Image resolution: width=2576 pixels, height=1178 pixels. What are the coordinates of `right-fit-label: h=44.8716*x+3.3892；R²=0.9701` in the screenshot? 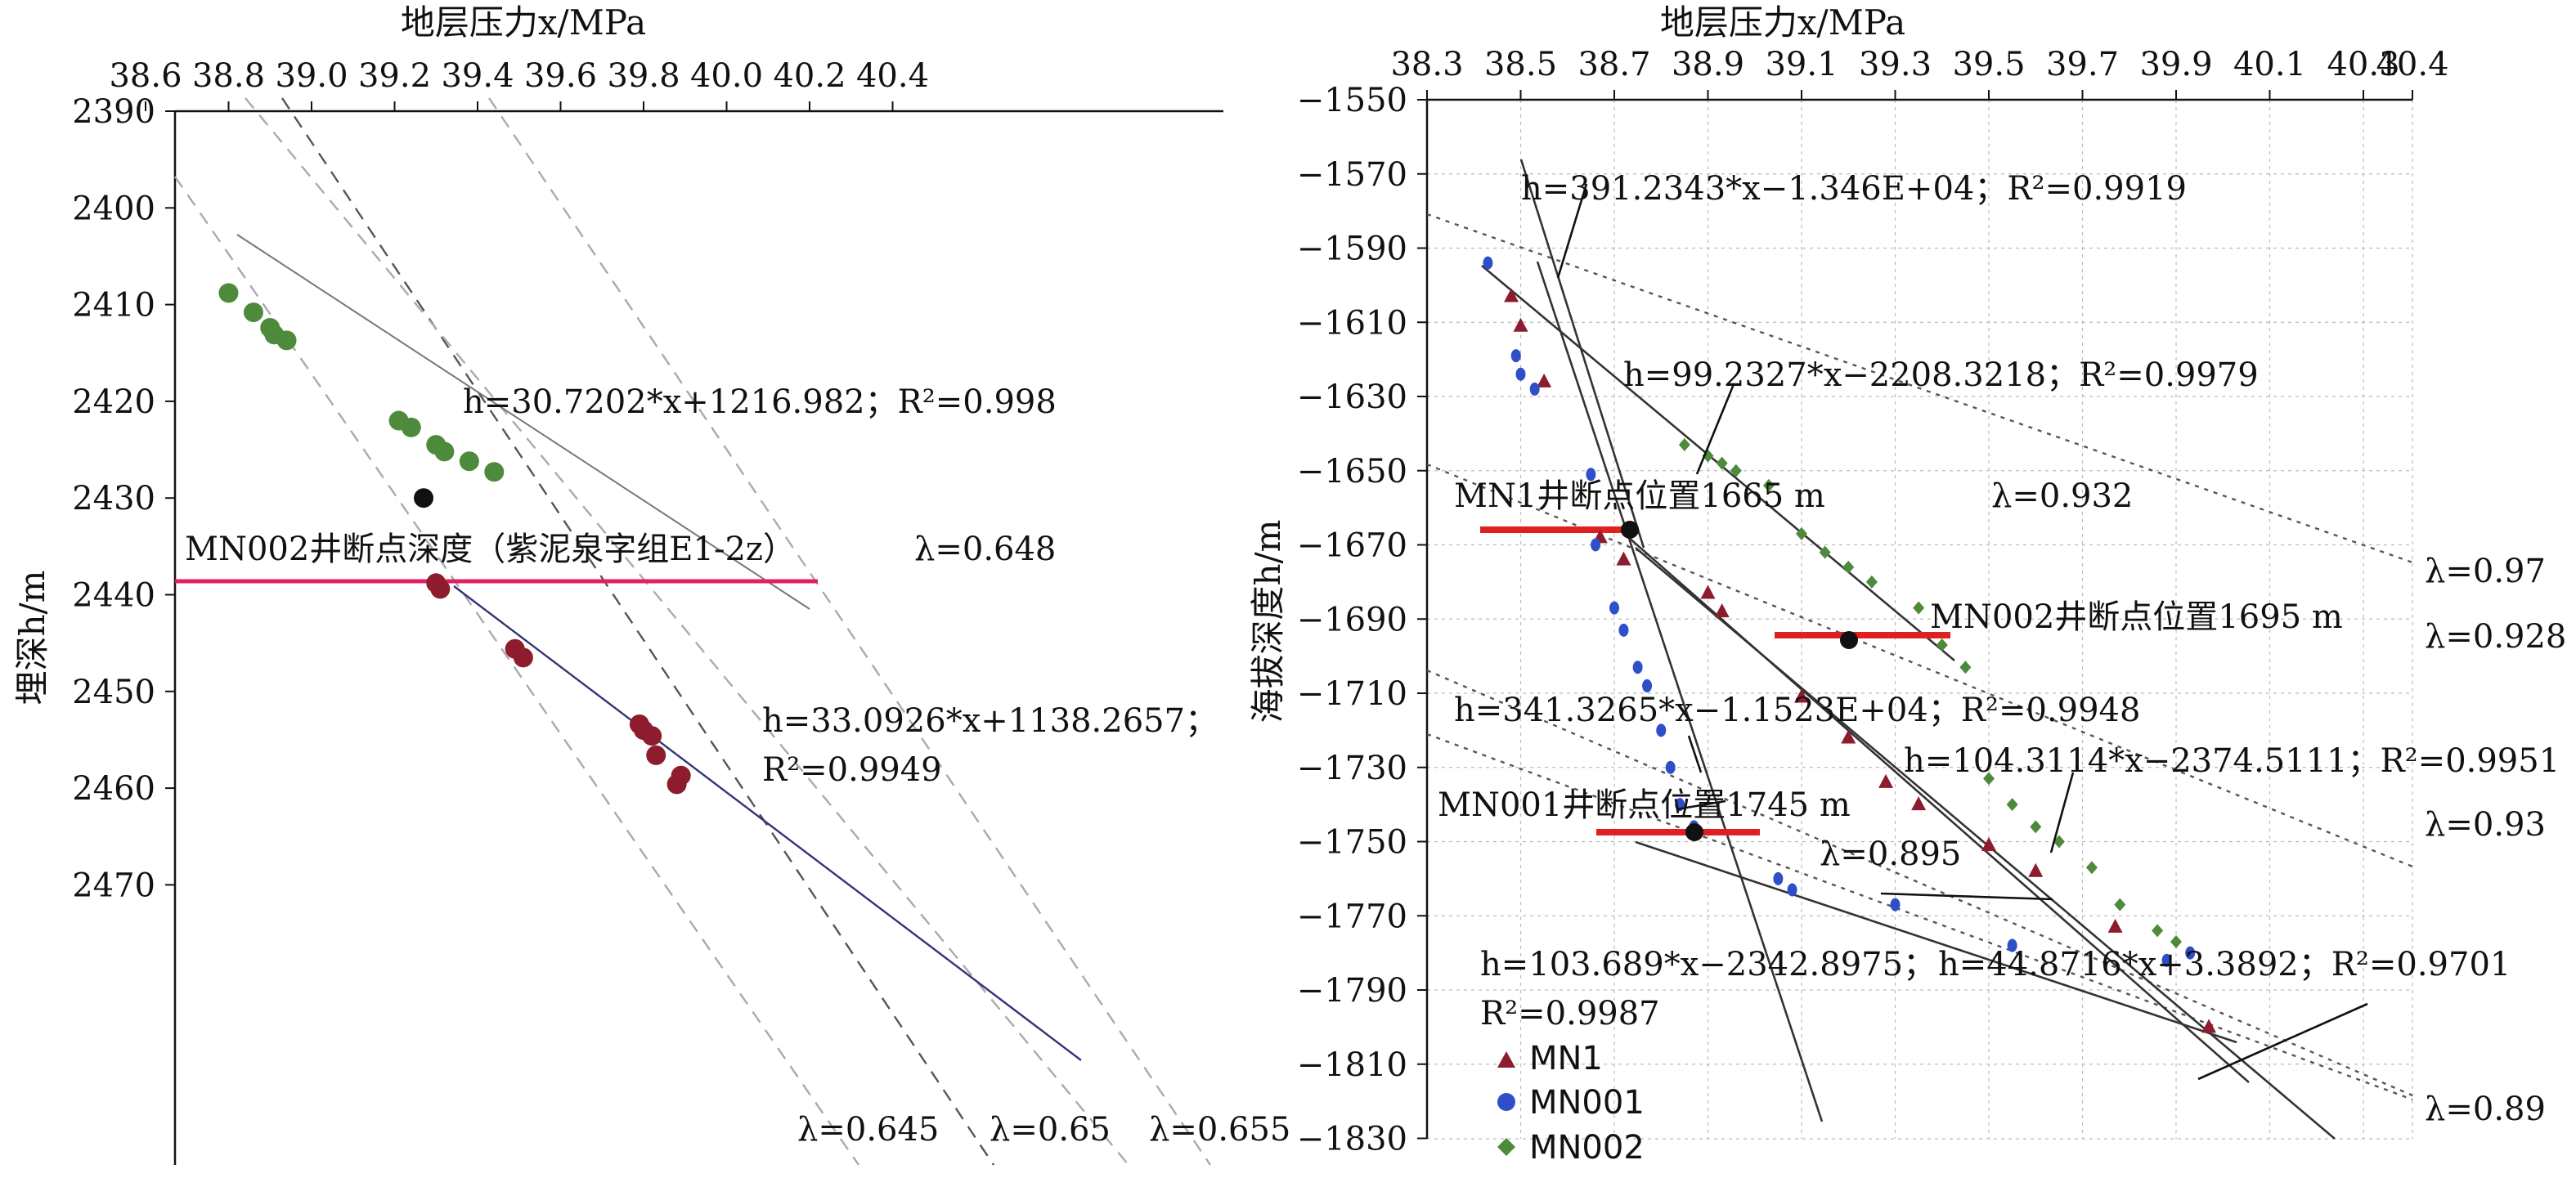 It's located at (2224, 965).